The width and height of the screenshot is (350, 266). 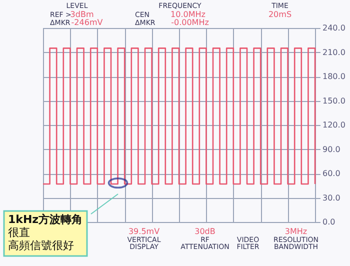 What do you see at coordinates (280, 14) in the screenshot?
I see `text: 20mS` at bounding box center [280, 14].